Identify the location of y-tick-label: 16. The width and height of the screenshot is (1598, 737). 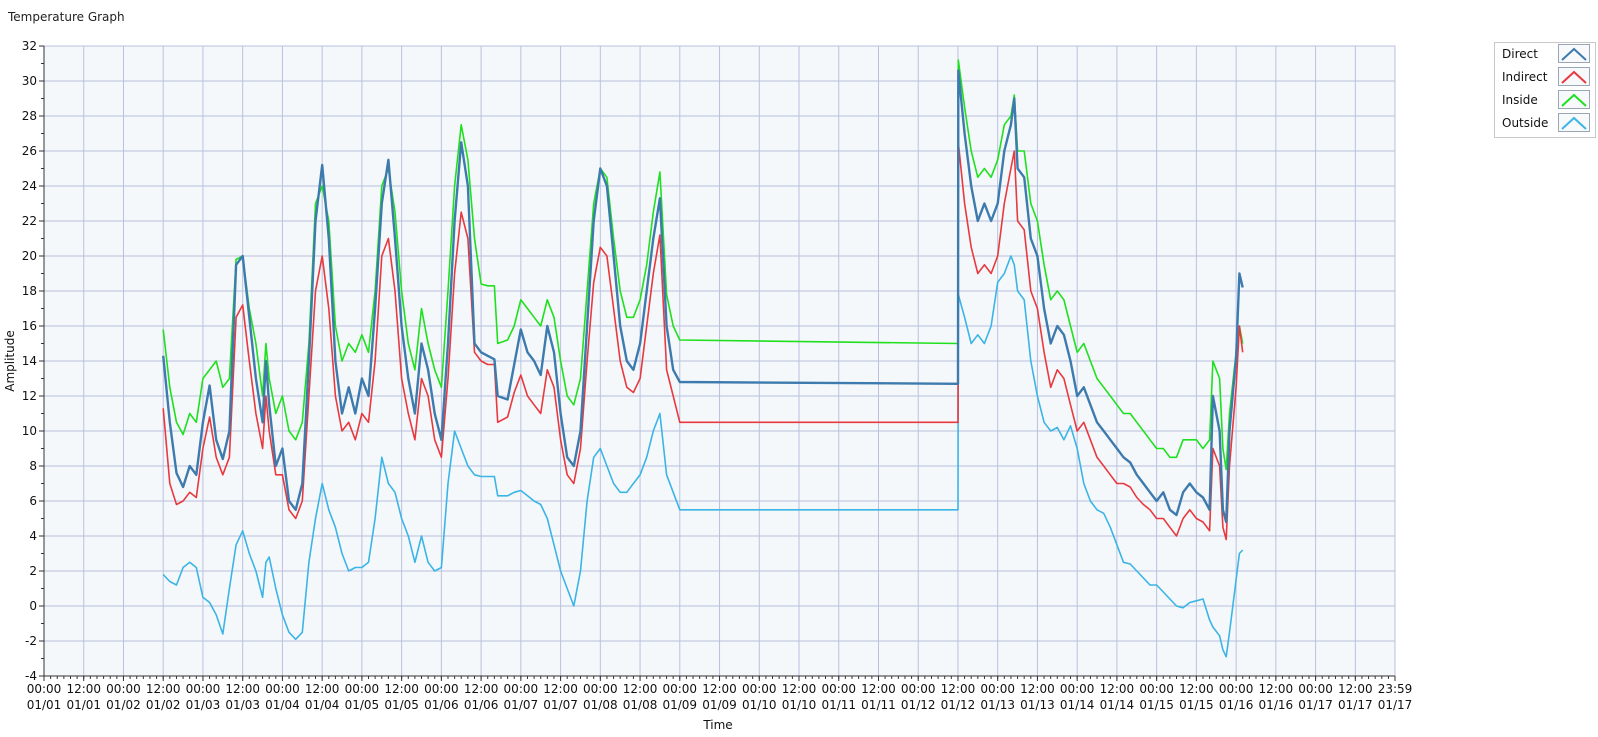
(29, 326).